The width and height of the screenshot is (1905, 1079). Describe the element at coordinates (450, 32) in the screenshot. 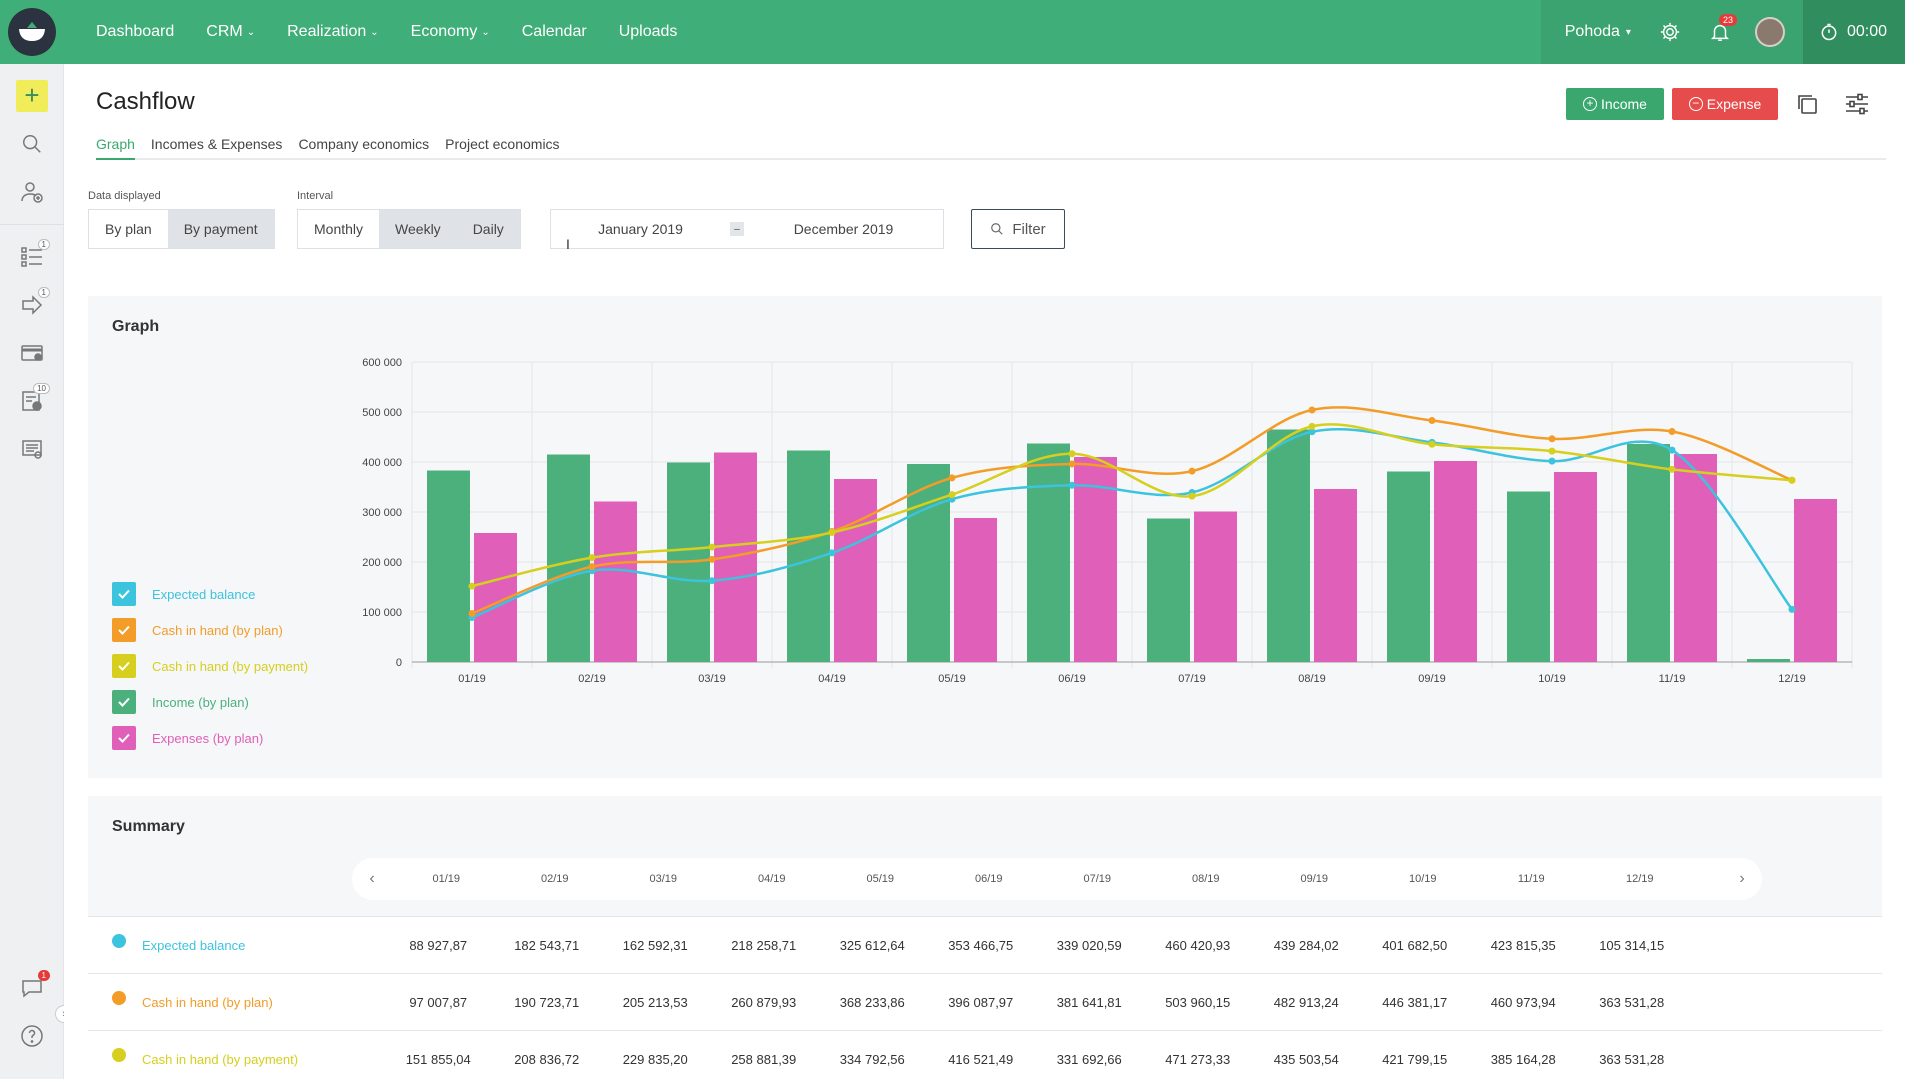

I see `nav-item-economy: Economy ⌄` at that location.